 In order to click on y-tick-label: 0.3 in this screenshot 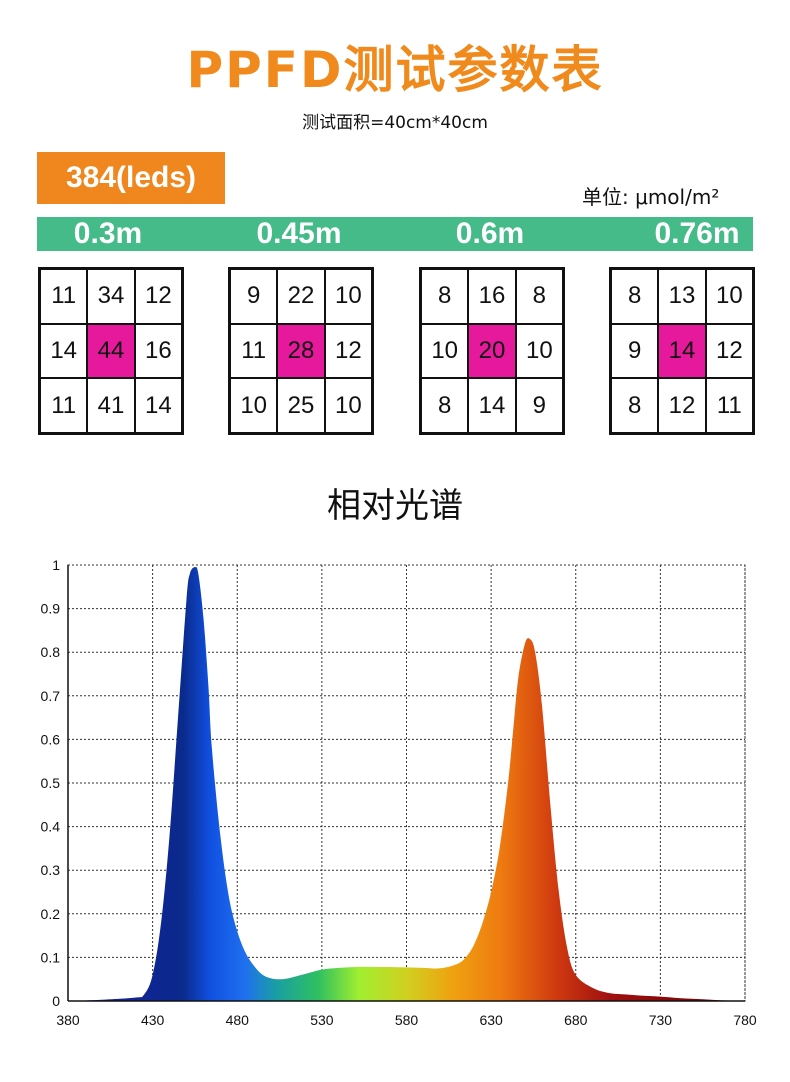, I will do `click(51, 870)`.